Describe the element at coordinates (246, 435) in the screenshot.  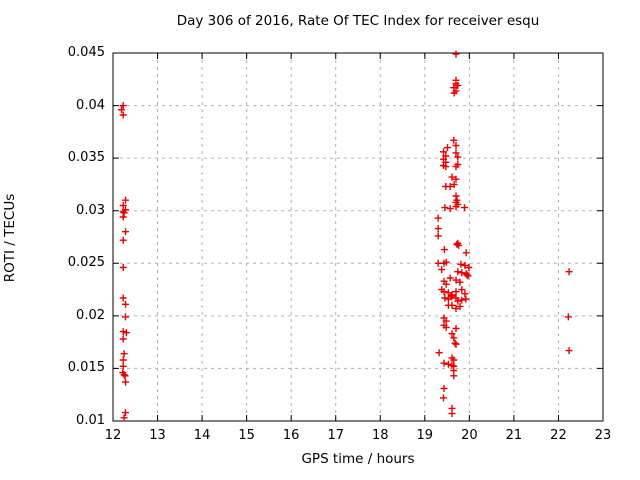
I see `x-tick-label: 15` at that location.